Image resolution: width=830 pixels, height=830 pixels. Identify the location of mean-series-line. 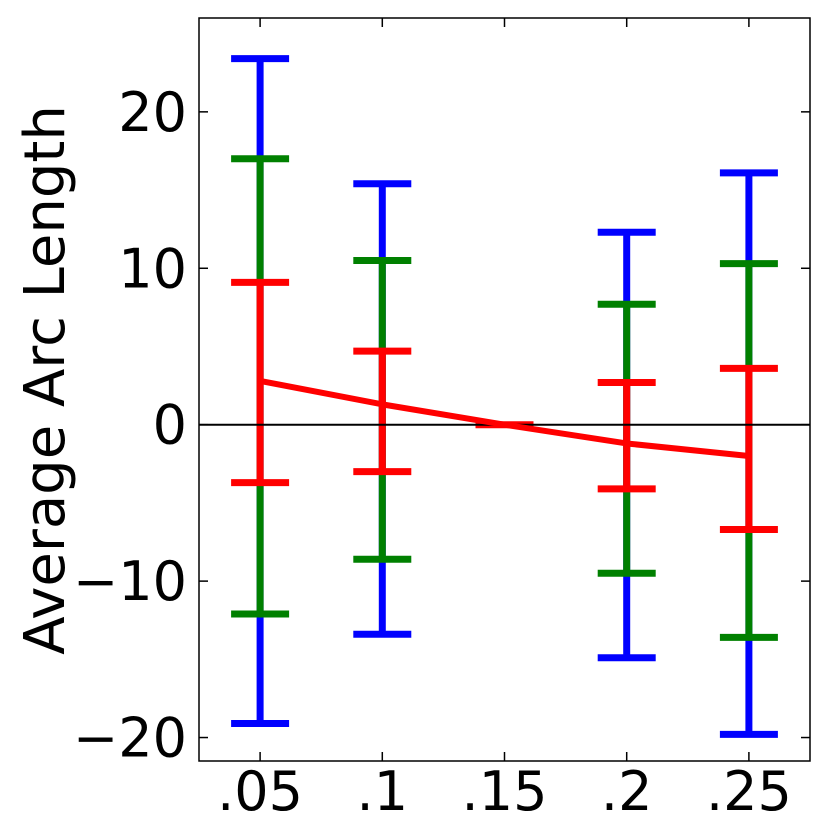
(504, 418).